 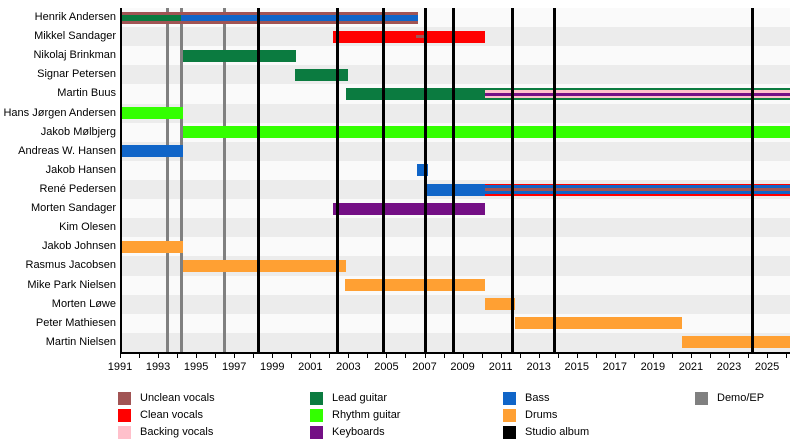 What do you see at coordinates (557, 432) in the screenshot?
I see `legend-label: Studio album` at bounding box center [557, 432].